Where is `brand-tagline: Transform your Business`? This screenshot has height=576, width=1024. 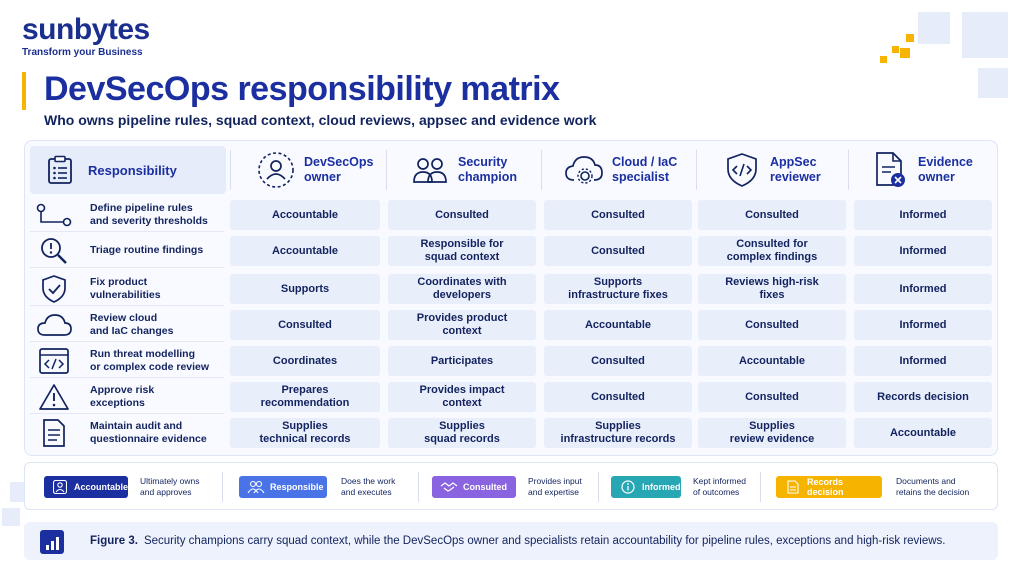
brand-tagline: Transform your Business is located at coordinates (82, 52).